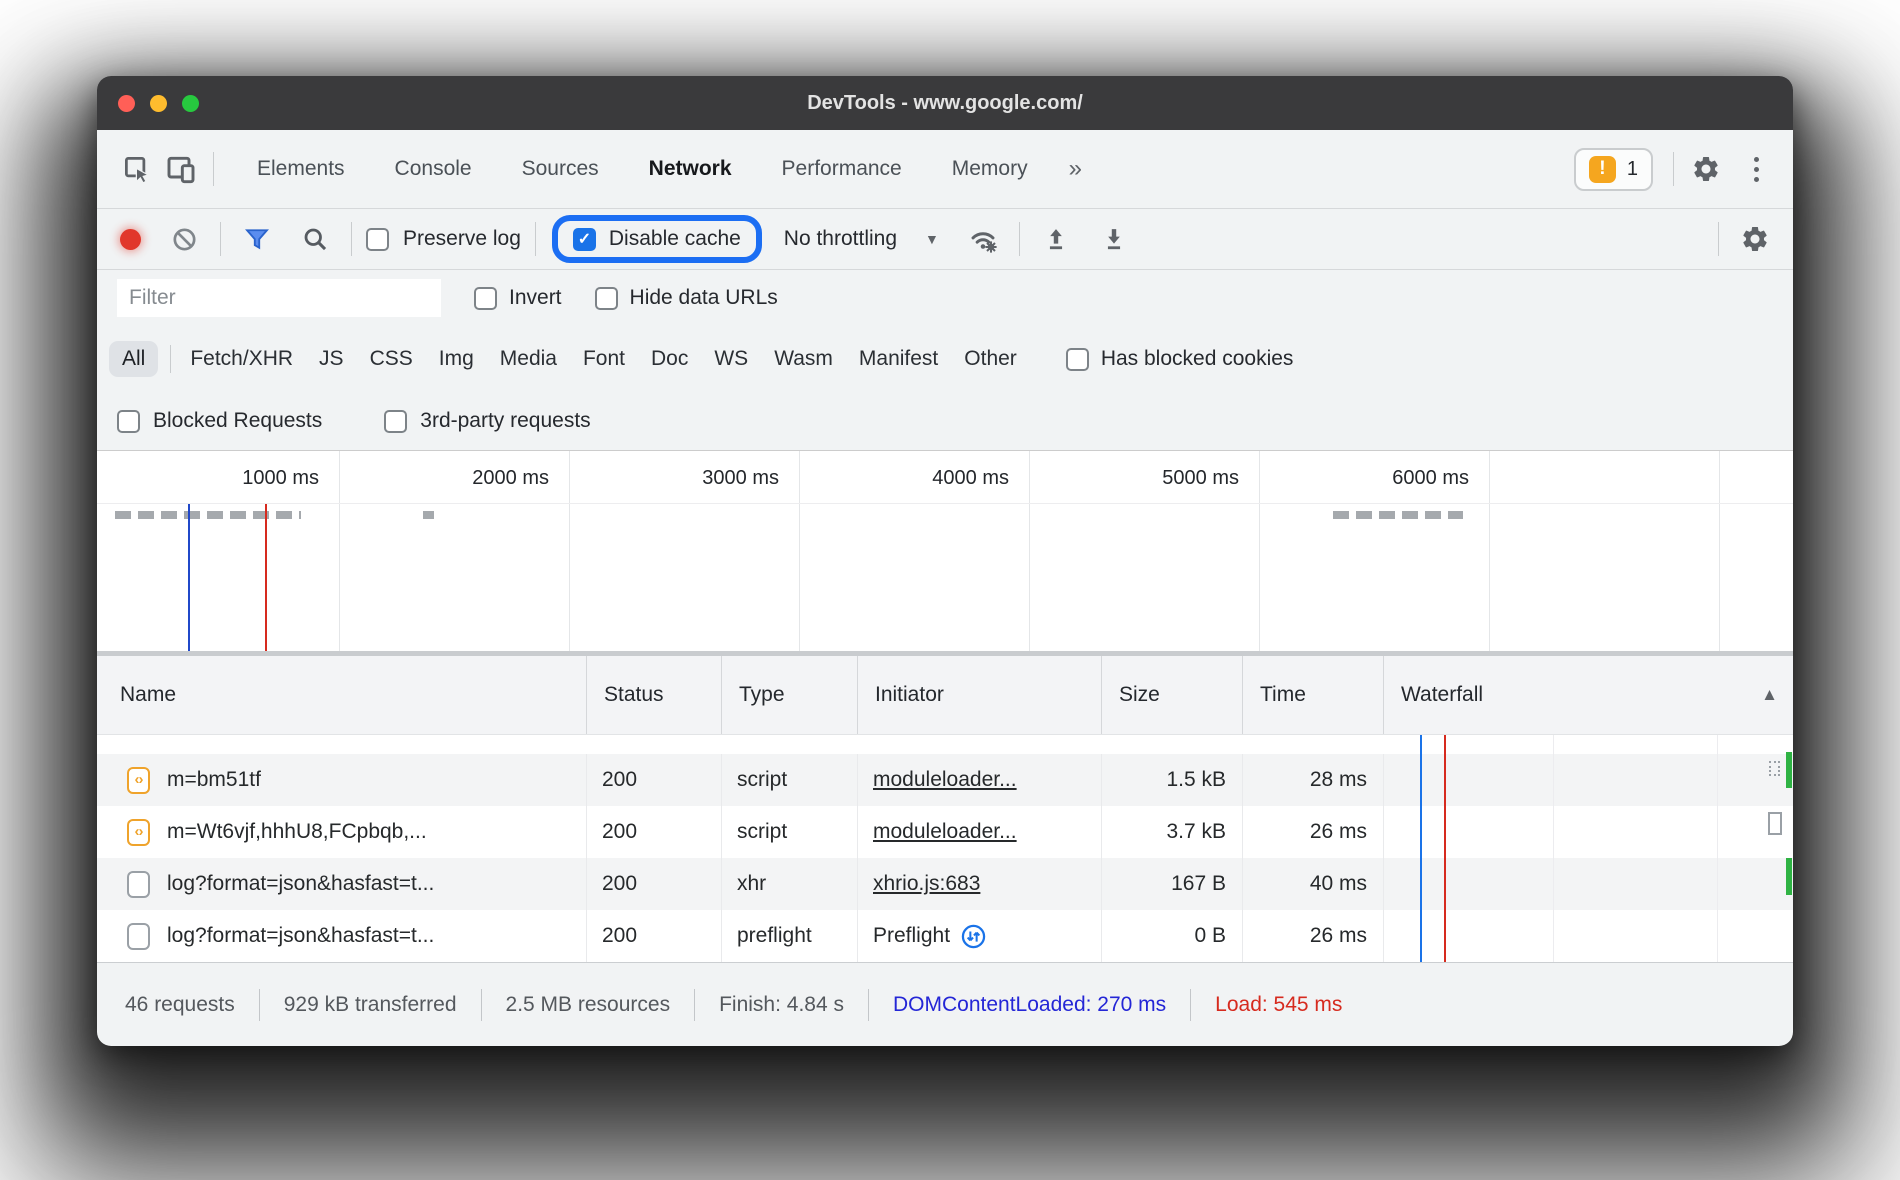 The width and height of the screenshot is (1900, 1180). Describe the element at coordinates (126, 103) in the screenshot. I see `close-window-button` at that location.